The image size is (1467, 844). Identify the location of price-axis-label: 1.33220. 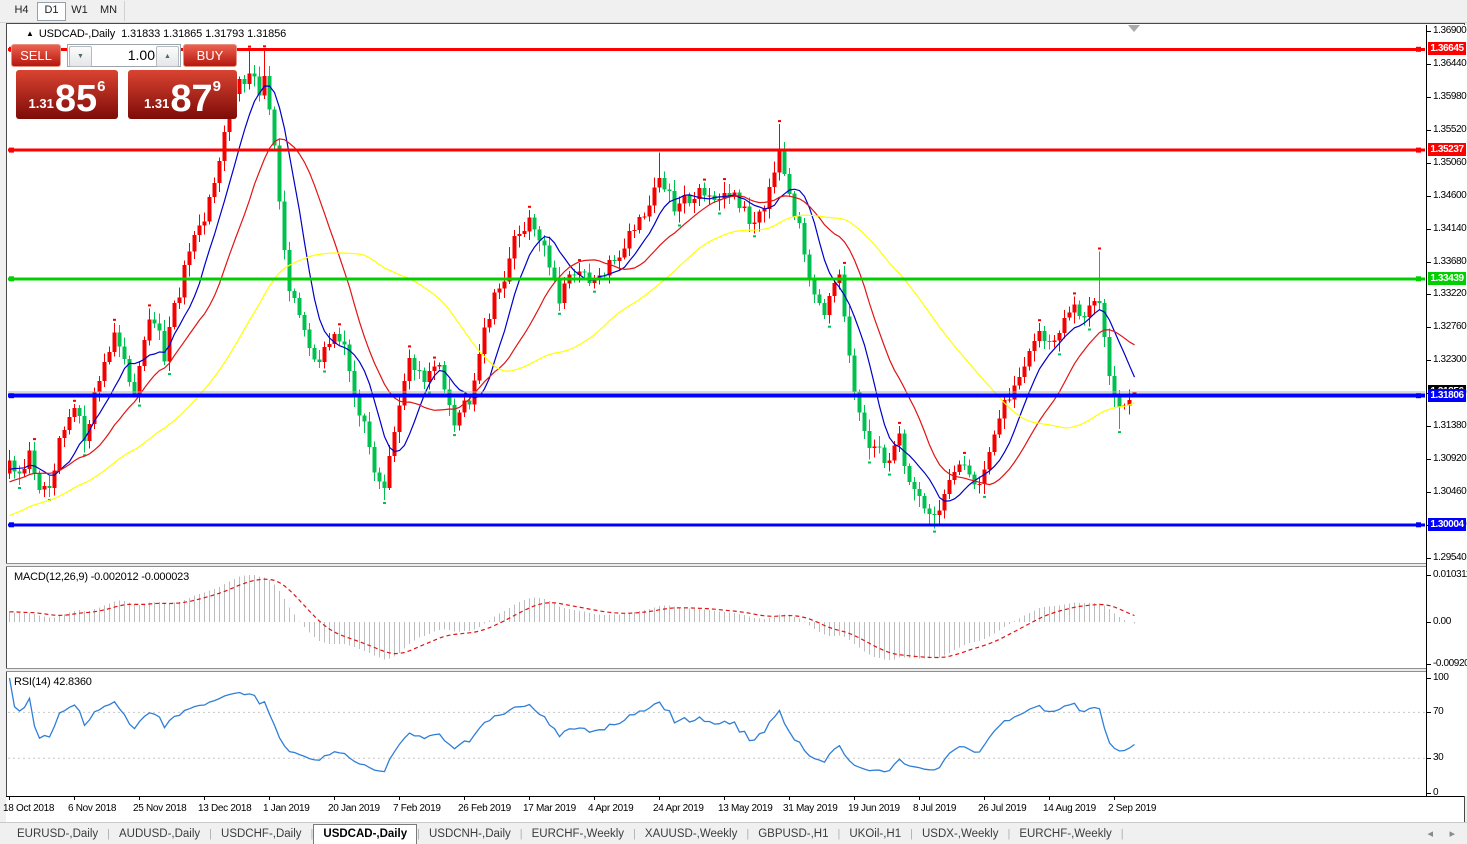
(1450, 293).